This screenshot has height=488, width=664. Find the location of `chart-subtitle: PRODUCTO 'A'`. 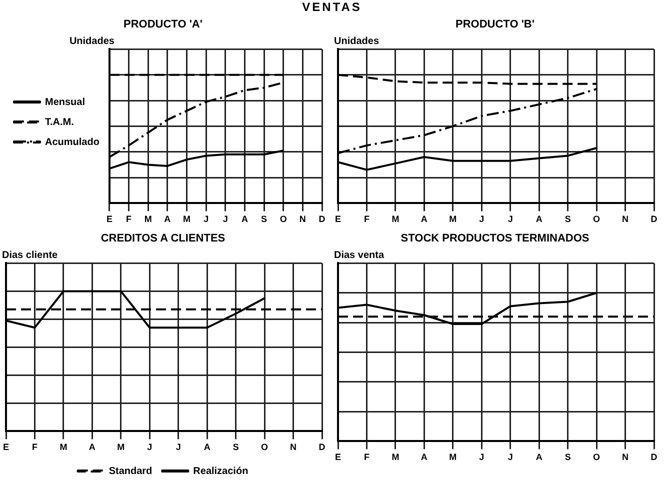

chart-subtitle: PRODUCTO 'A' is located at coordinates (163, 24).